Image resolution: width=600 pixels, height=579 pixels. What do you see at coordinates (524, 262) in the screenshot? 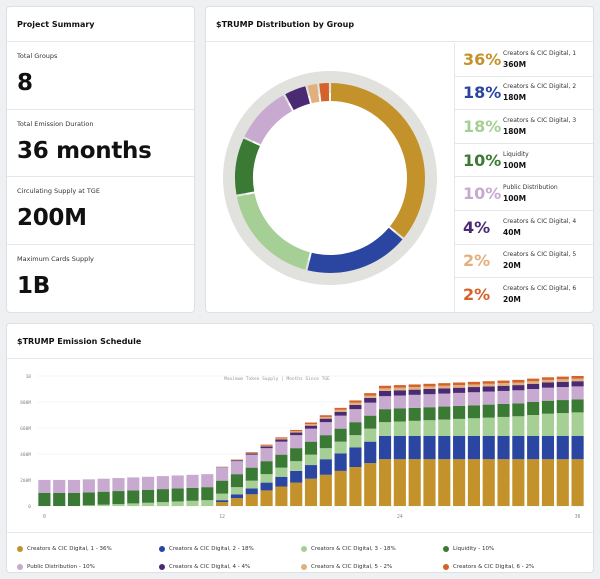
I see `legend-row: 2% Creators & CIC Digital, 5 20M` at bounding box center [524, 262].